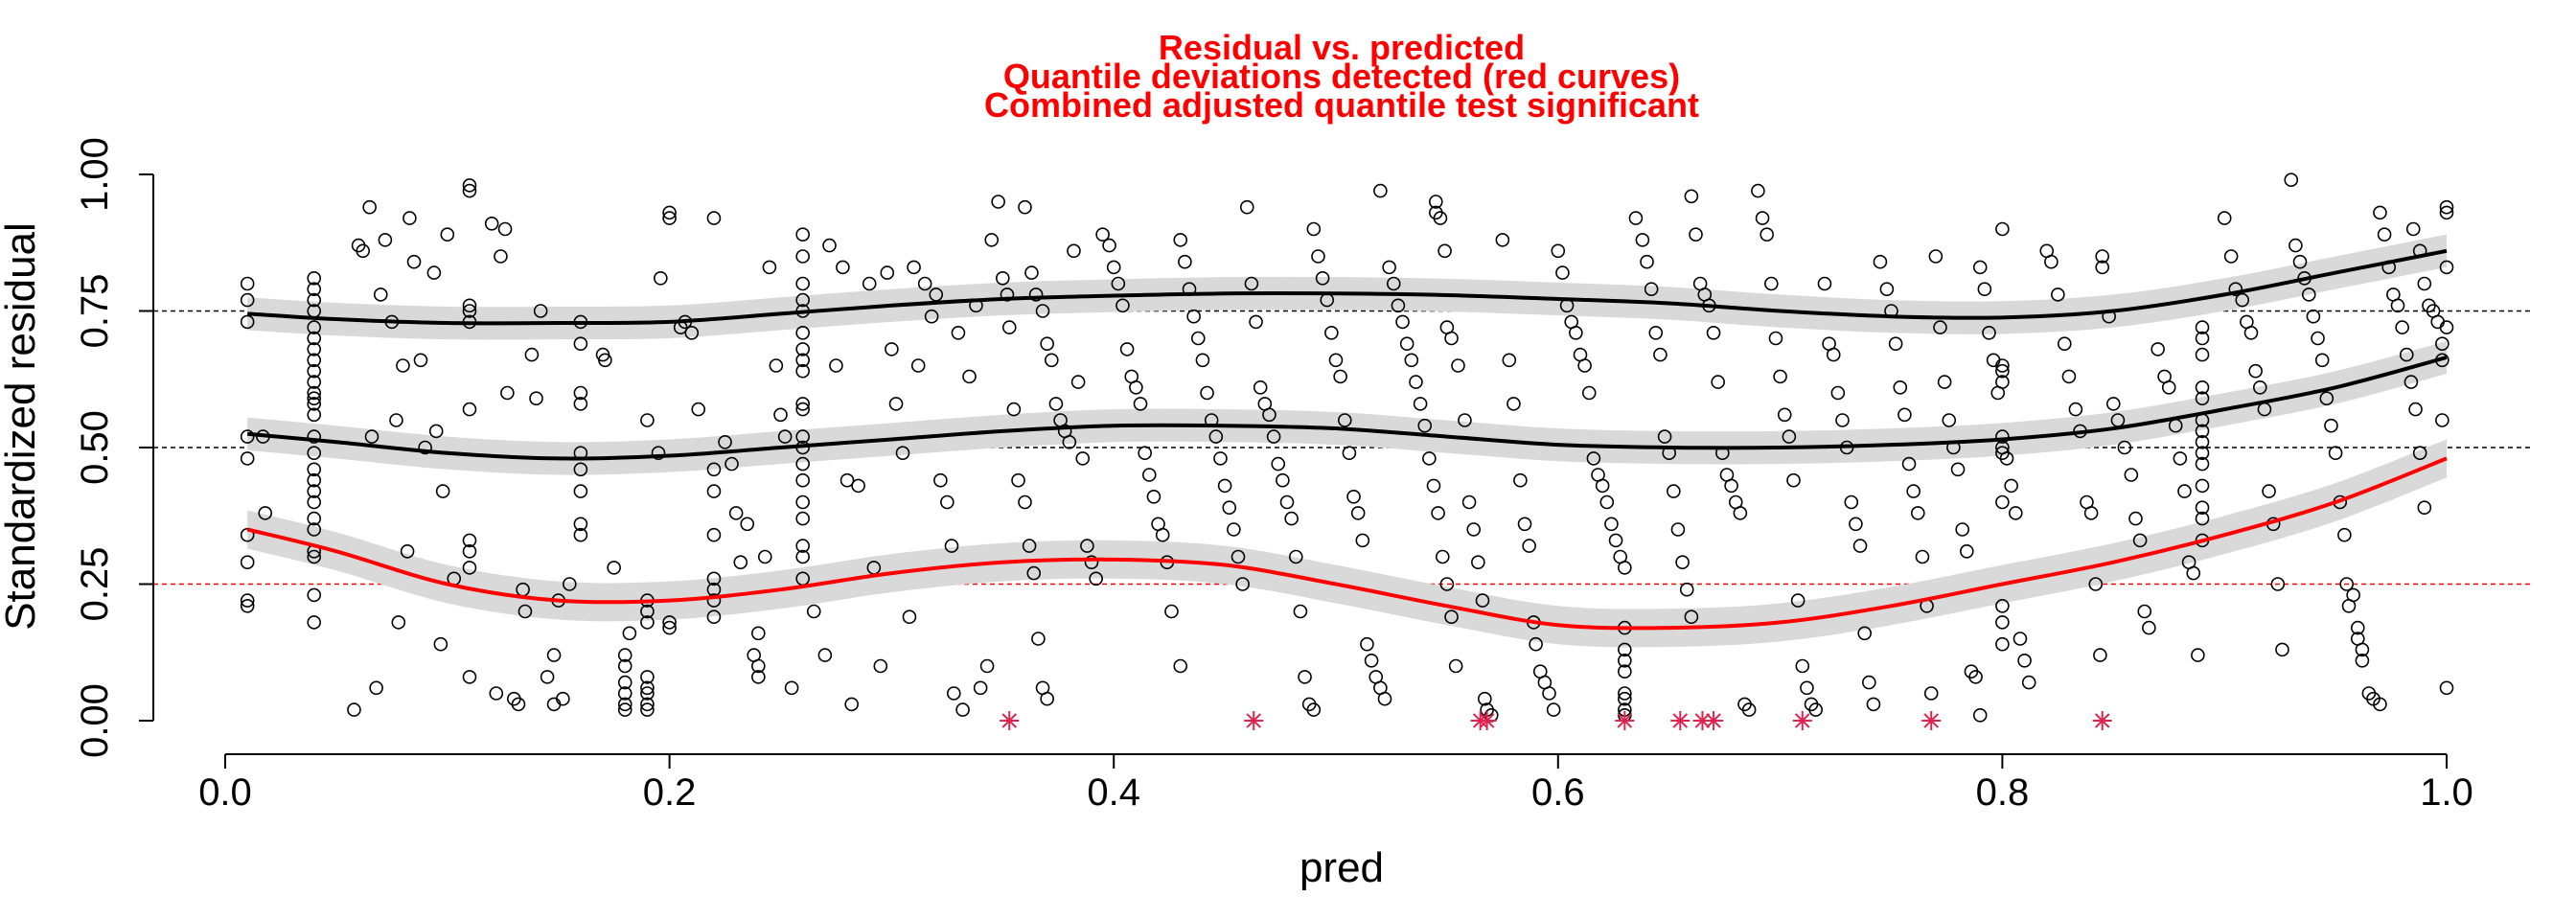 The width and height of the screenshot is (2576, 920). What do you see at coordinates (95, 311) in the screenshot?
I see `y-tick-label: 0.75` at bounding box center [95, 311].